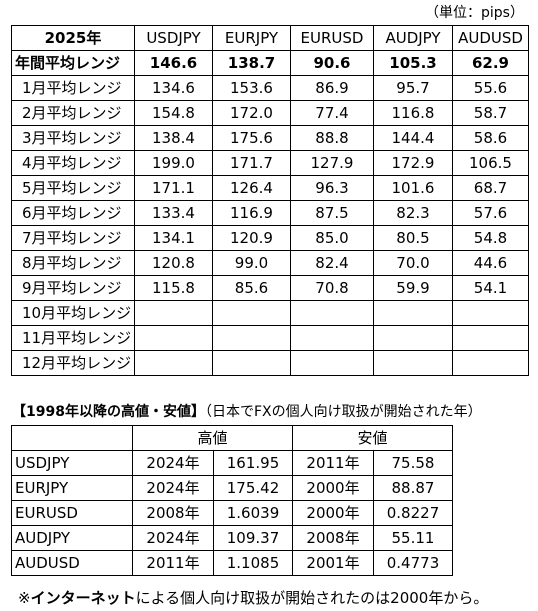 The height and width of the screenshot is (611, 538). What do you see at coordinates (372, 438) in the screenshot?
I see `low-header: 安値` at bounding box center [372, 438].